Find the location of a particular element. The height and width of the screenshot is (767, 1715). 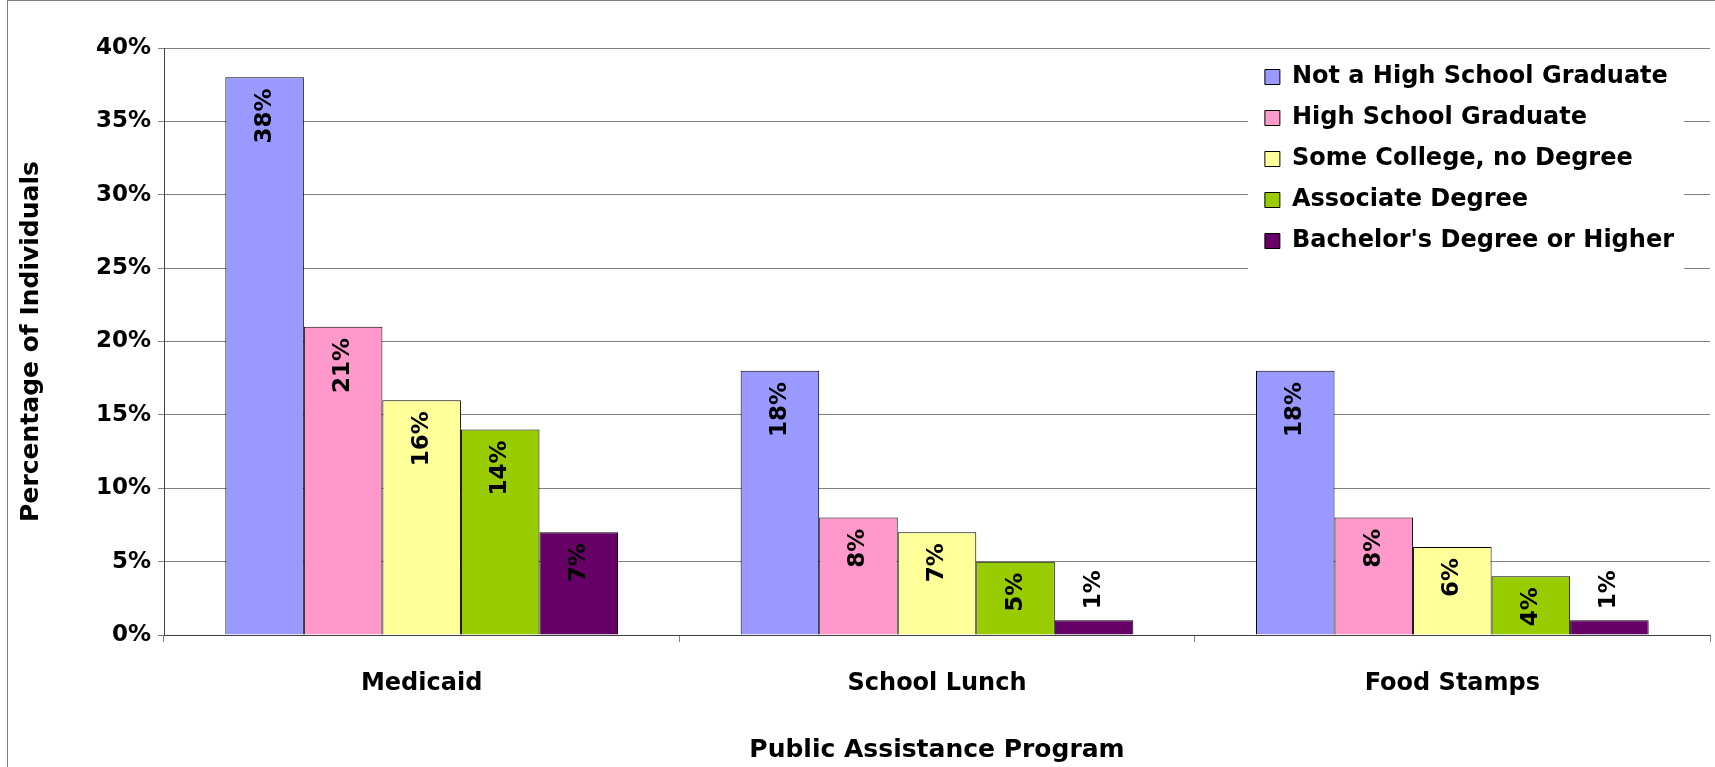

y-tick-label: 30% is located at coordinates (123, 192).